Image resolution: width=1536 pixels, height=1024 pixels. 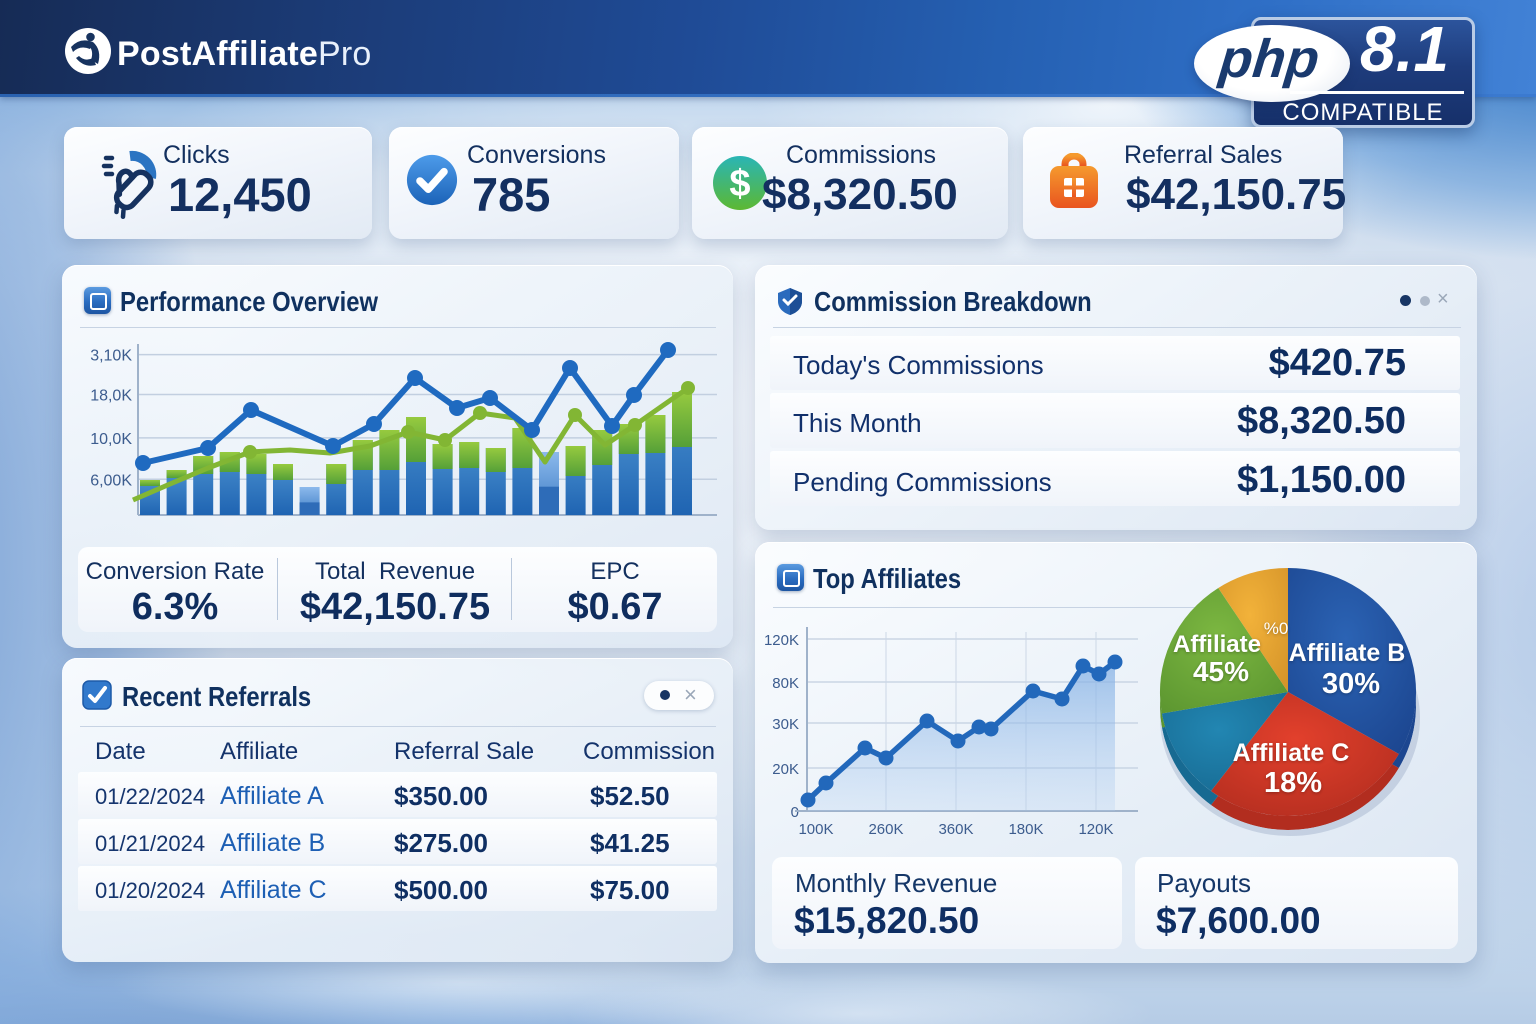 What do you see at coordinates (785, 769) in the screenshot?
I see `svg-text: 20K` at bounding box center [785, 769].